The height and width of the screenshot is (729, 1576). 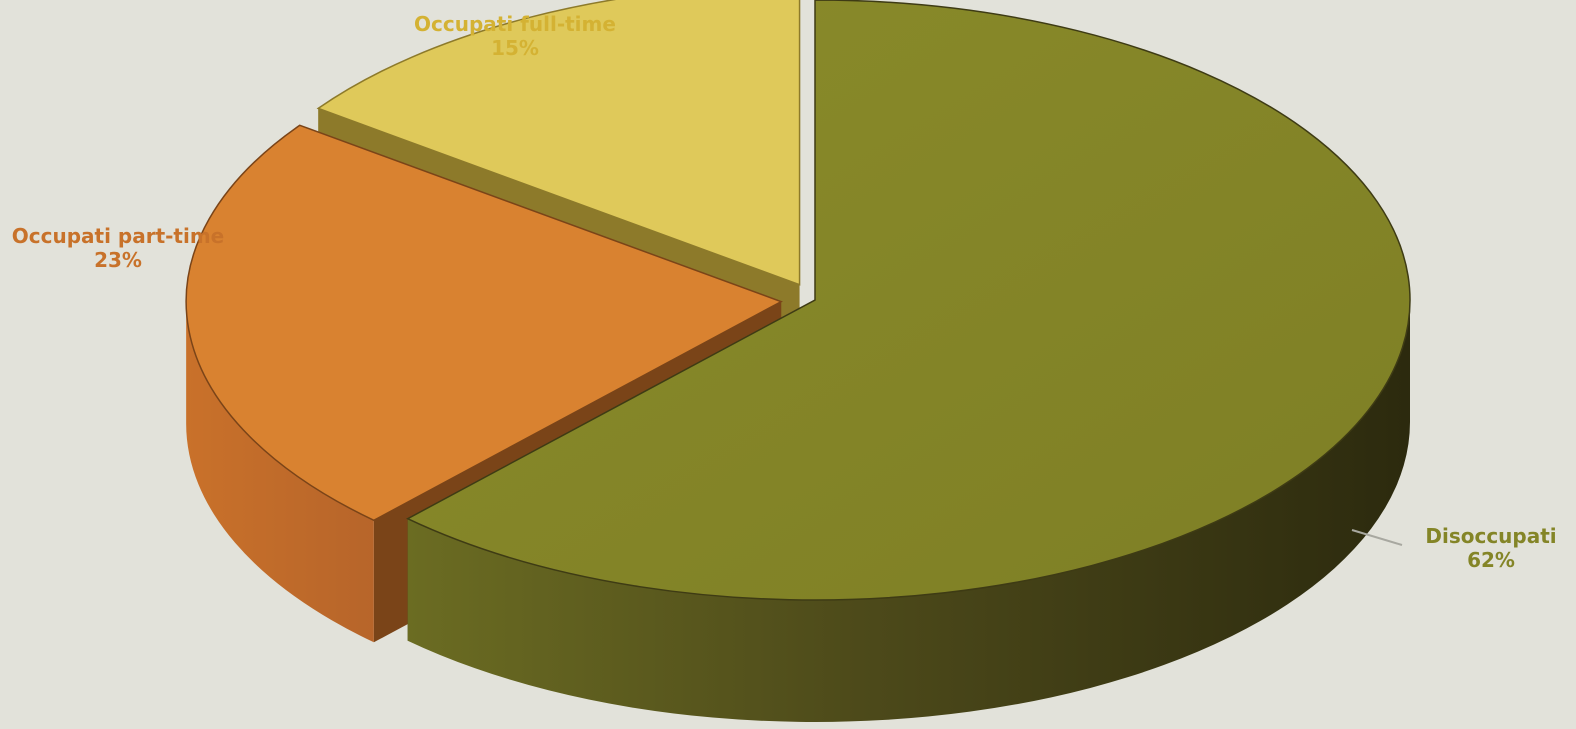 I want to click on label-disoccupati-value: 62%, so click(x=1491, y=560).